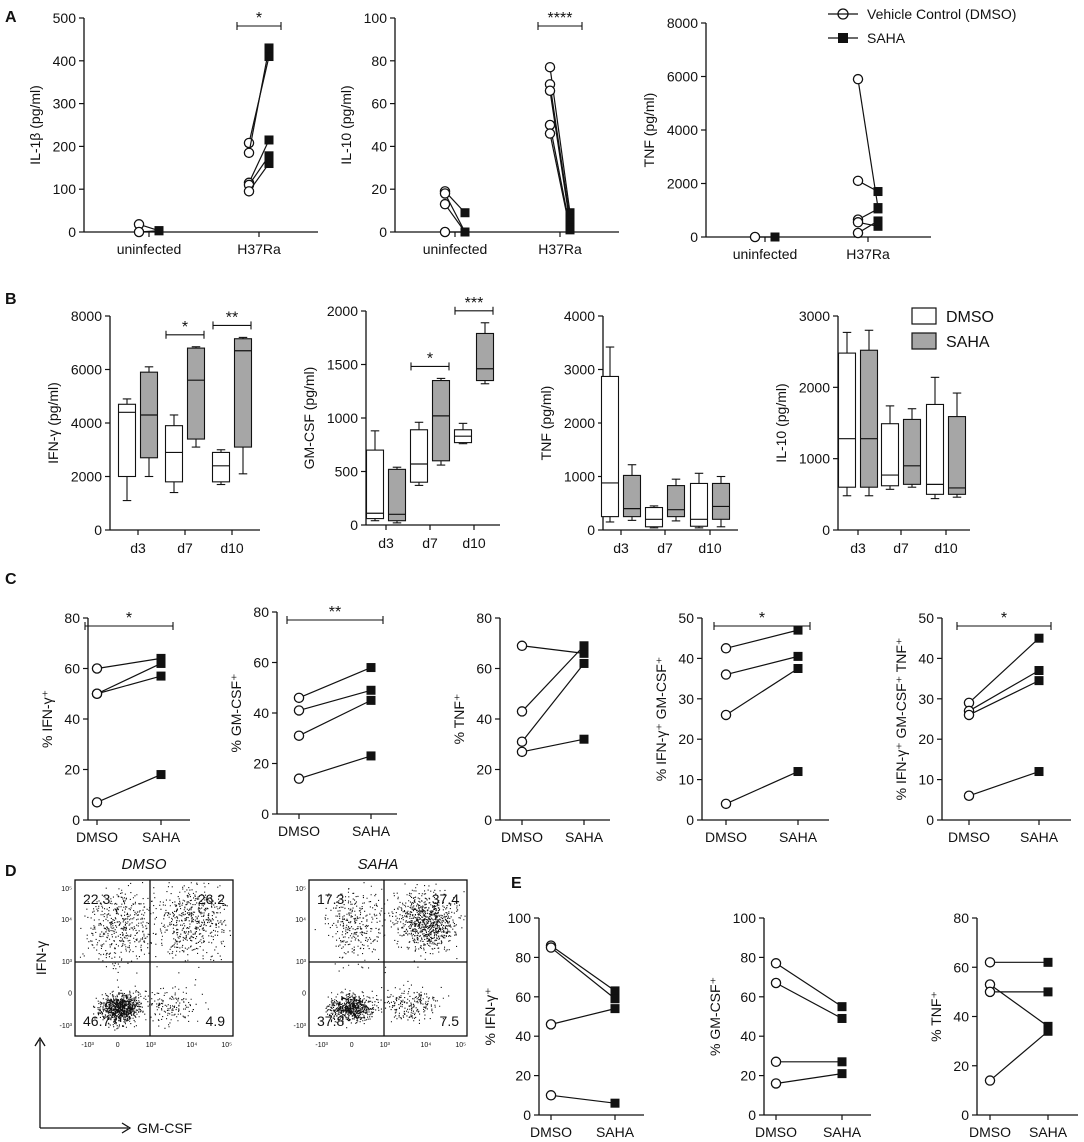 The width and height of the screenshot is (1084, 1142). I want to click on b2-ytick-label-2: 1000, so click(342, 418).